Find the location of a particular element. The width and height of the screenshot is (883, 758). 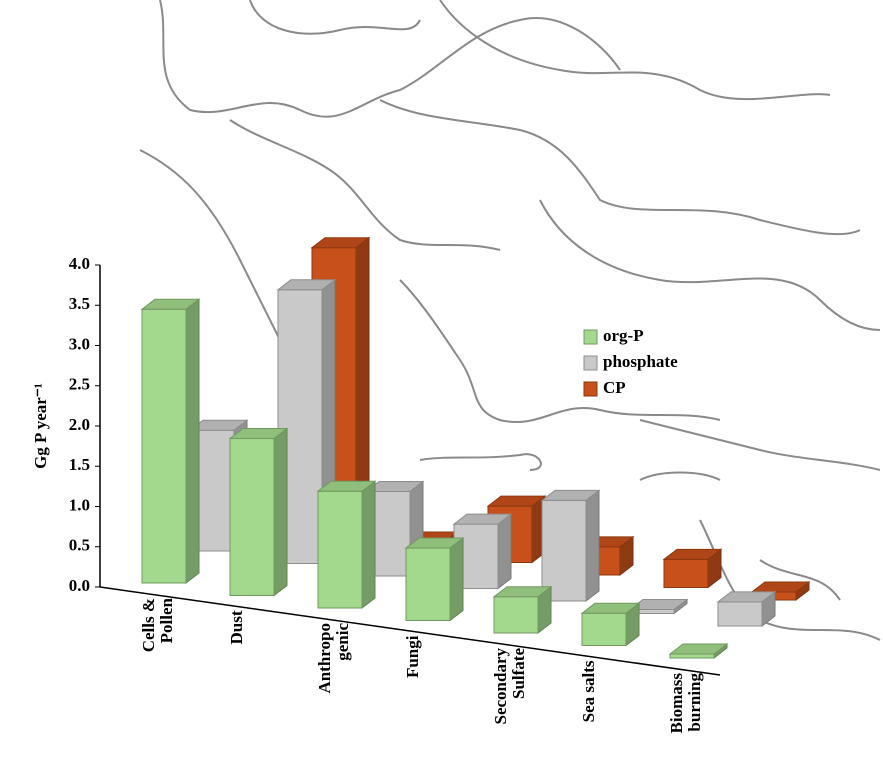

x-tick-label: Pollen is located at coordinates (166, 620).